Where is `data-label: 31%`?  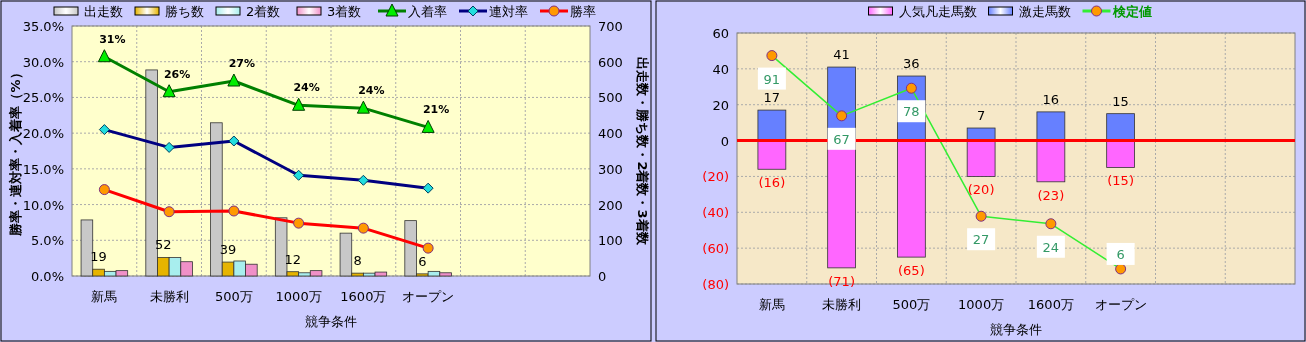 data-label: 31% is located at coordinates (112, 39).